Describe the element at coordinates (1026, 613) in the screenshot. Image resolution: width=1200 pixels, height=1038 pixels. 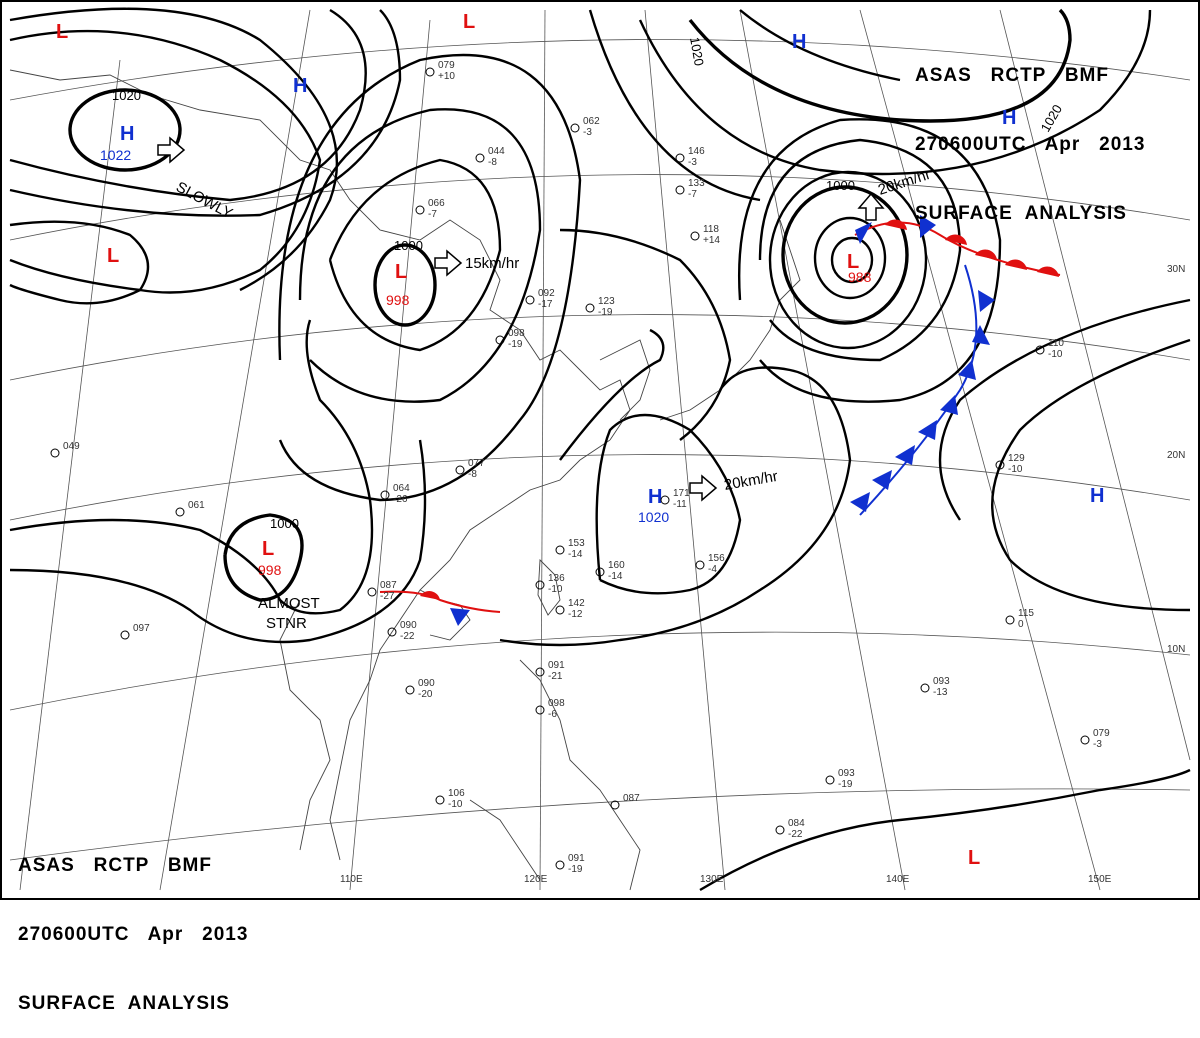
I see `station-pressure: 115` at that location.